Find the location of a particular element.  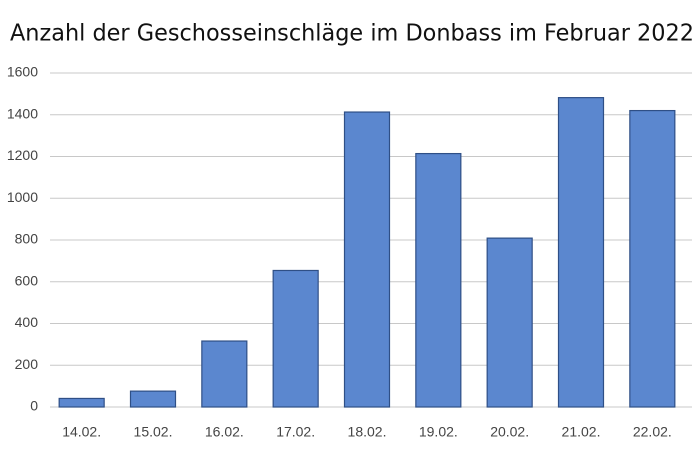

x-tick-label: 16.02. is located at coordinates (224, 432).